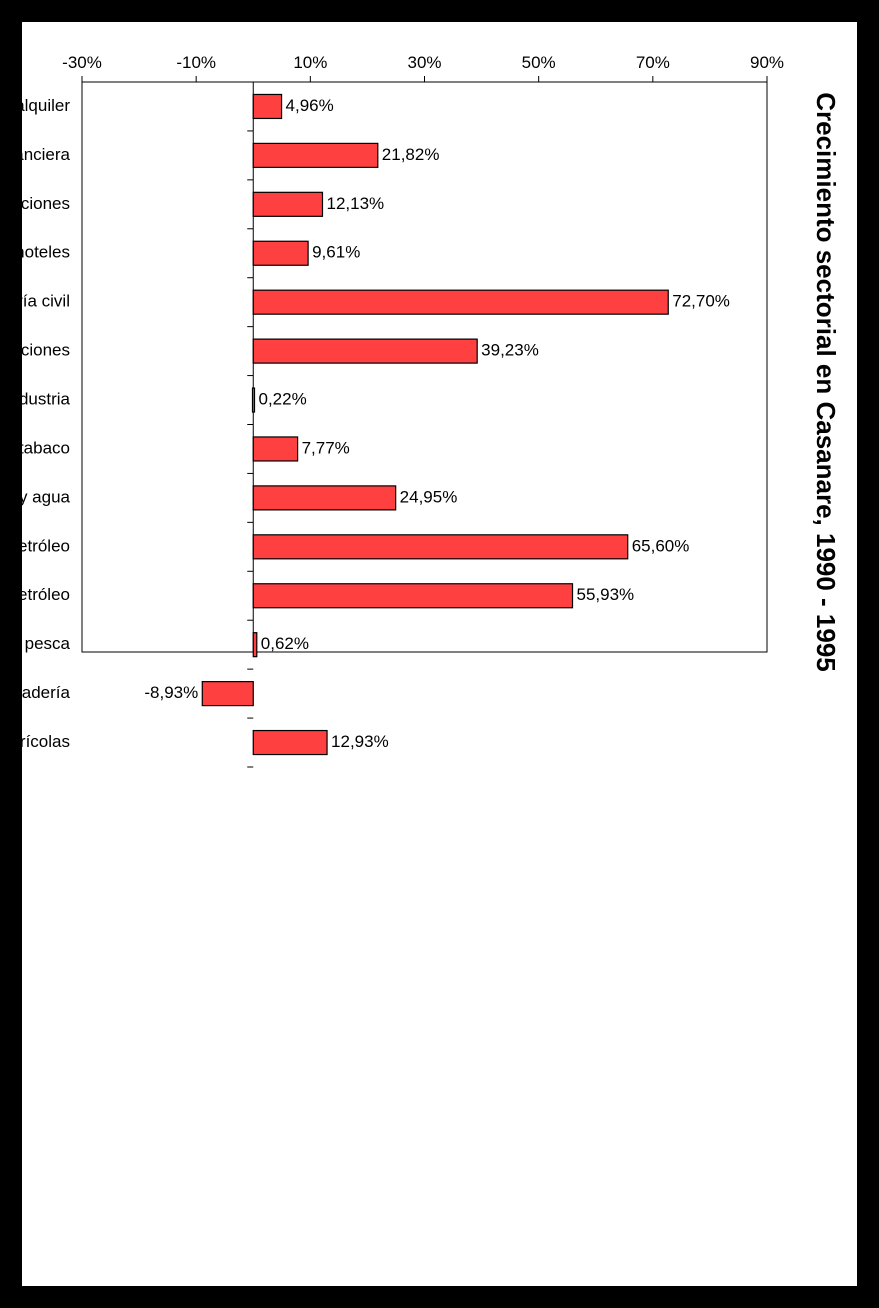 The image size is (879, 1308). What do you see at coordinates (310, 105) in the screenshot?
I see `data-label: 4,96%` at bounding box center [310, 105].